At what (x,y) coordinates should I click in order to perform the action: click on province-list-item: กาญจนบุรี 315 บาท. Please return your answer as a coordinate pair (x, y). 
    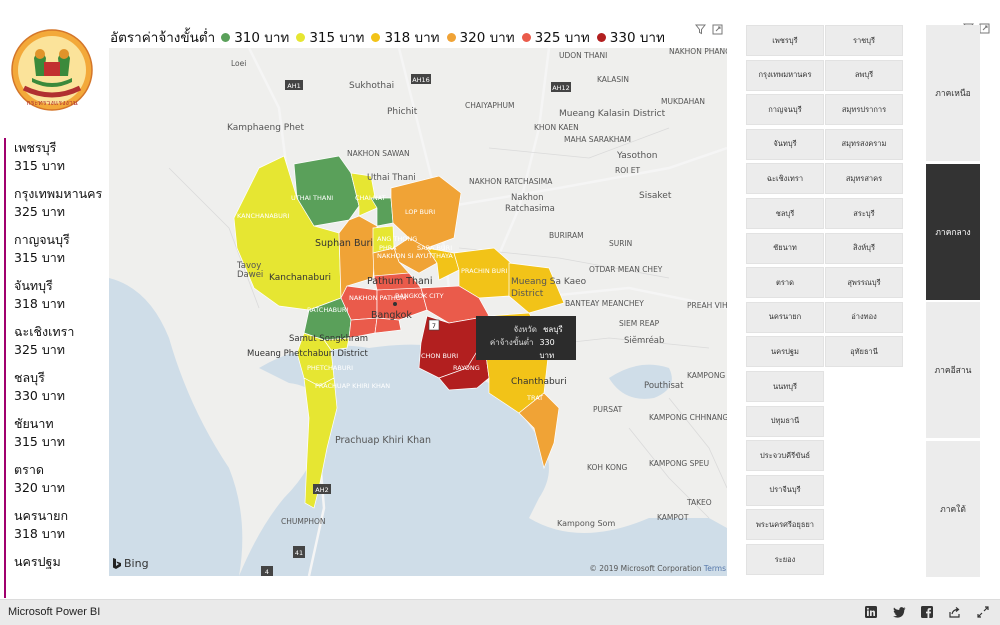
    Looking at the image, I should click on (55, 253).